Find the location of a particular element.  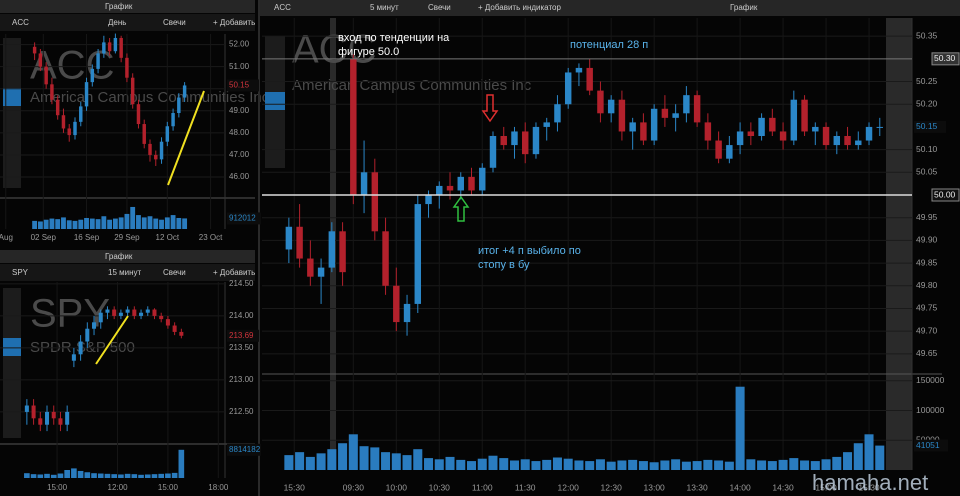

last-price-box is located at coordinates (243, 335).